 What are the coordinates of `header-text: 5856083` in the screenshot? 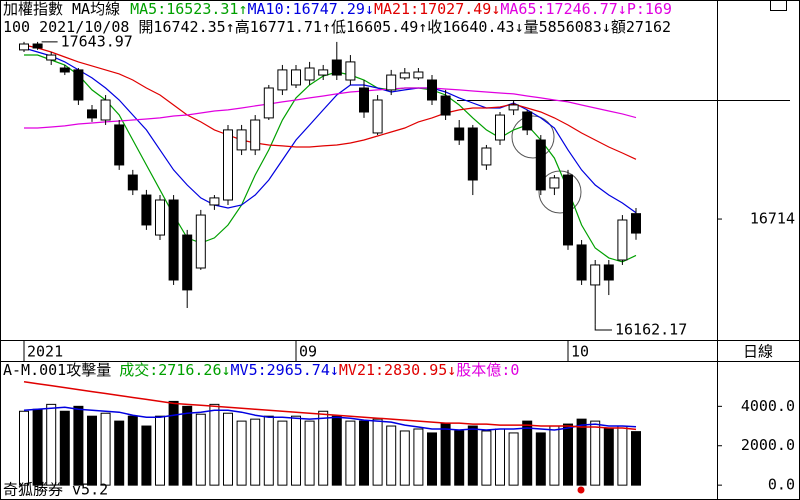 It's located at (570, 27).